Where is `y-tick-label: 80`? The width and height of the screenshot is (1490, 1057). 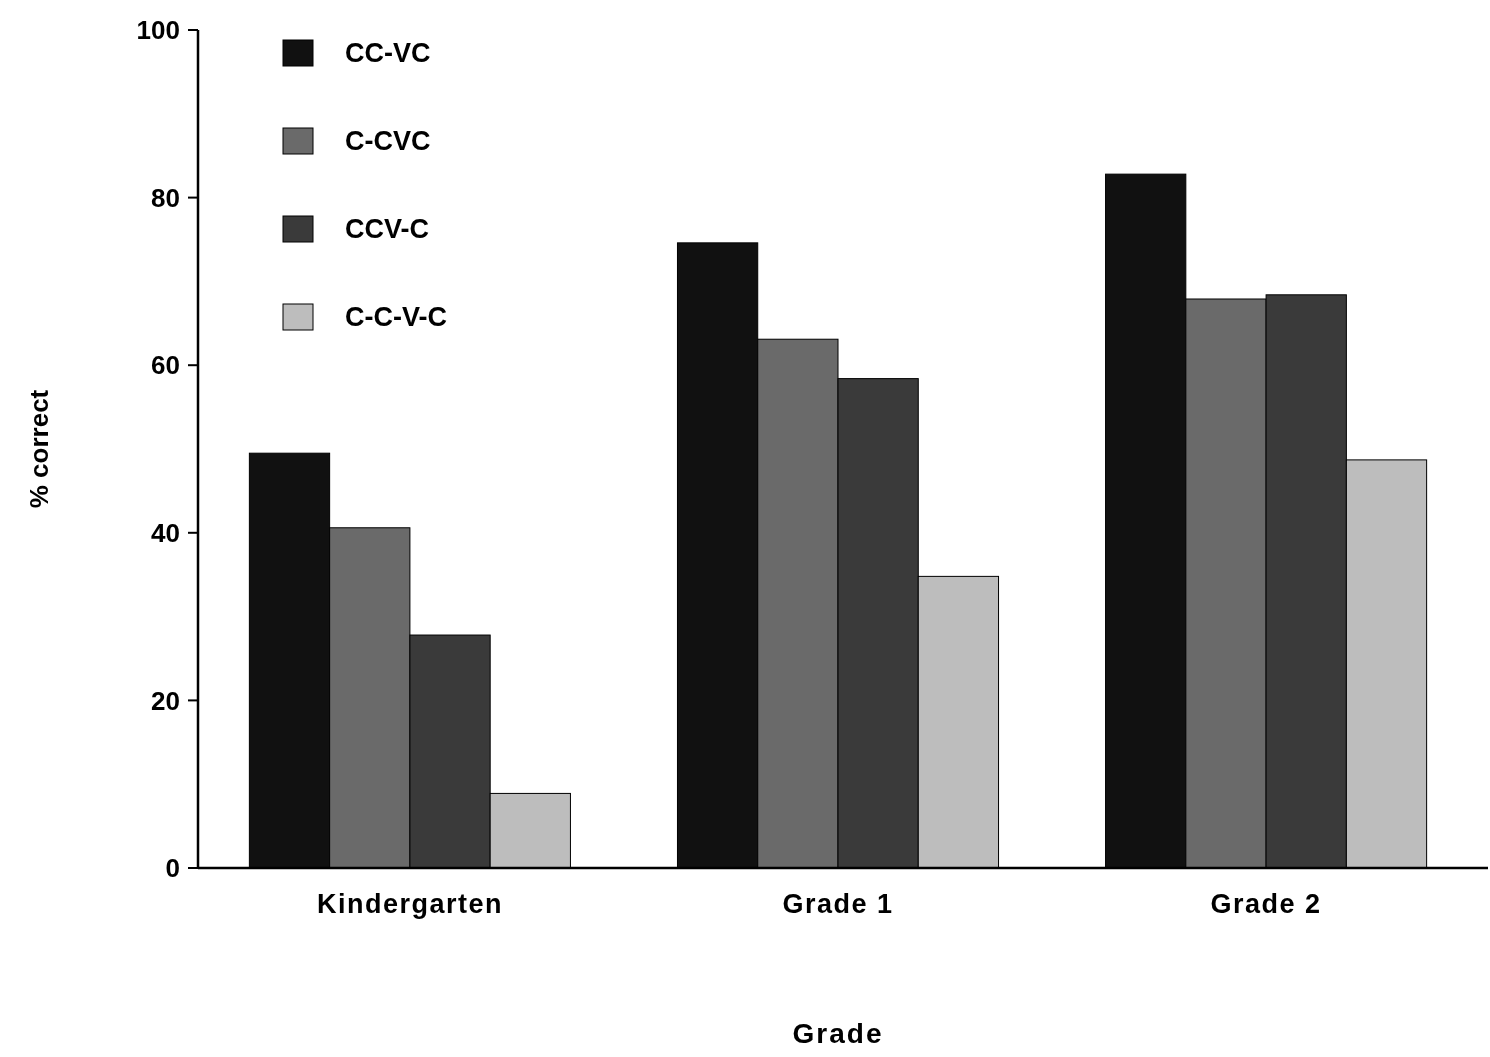
y-tick-label: 80 is located at coordinates (165, 197).